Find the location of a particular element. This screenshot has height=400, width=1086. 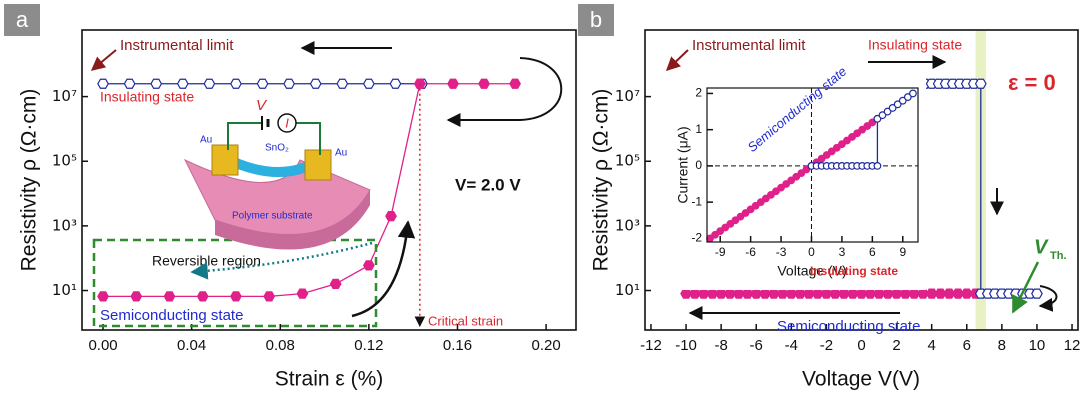

annotation: V= 2.0 V is located at coordinates (488, 184).